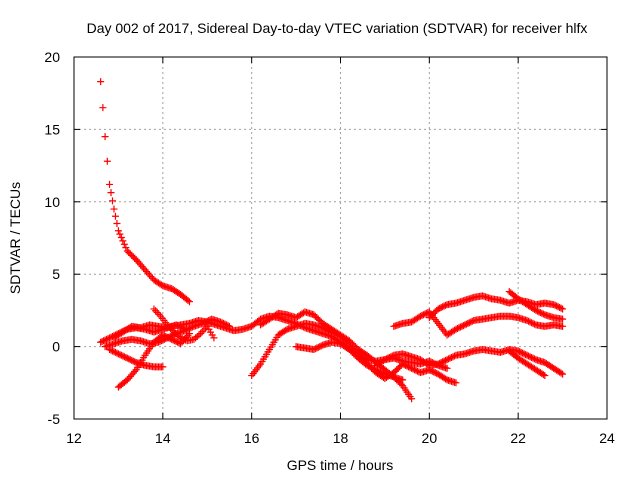  I want to click on y-tick-label: 10, so click(52, 202).